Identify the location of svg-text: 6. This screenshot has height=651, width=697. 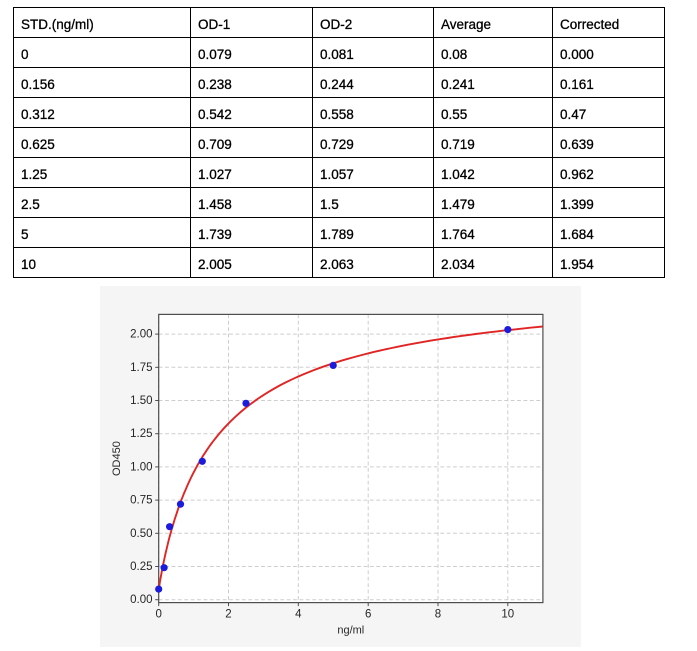
(368, 615).